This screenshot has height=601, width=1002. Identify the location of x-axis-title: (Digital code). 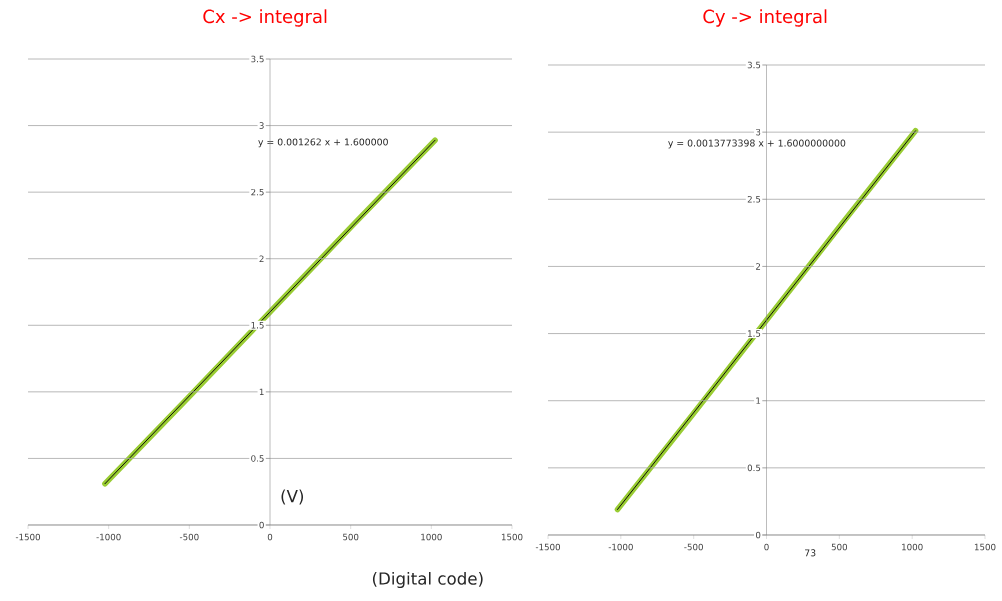
(427, 580).